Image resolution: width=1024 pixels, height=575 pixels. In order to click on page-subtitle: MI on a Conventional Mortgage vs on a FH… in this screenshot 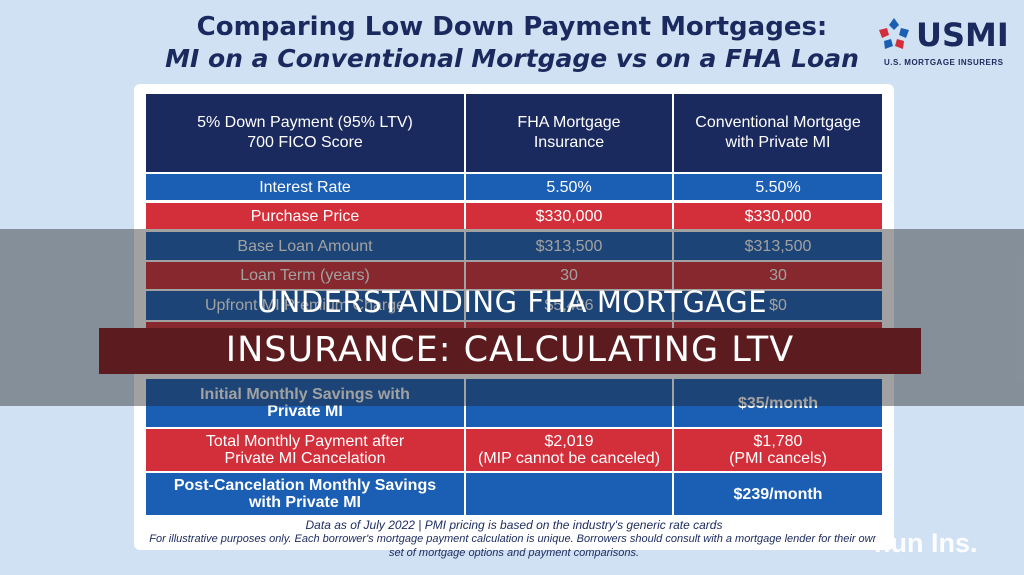, I will do `click(512, 58)`.